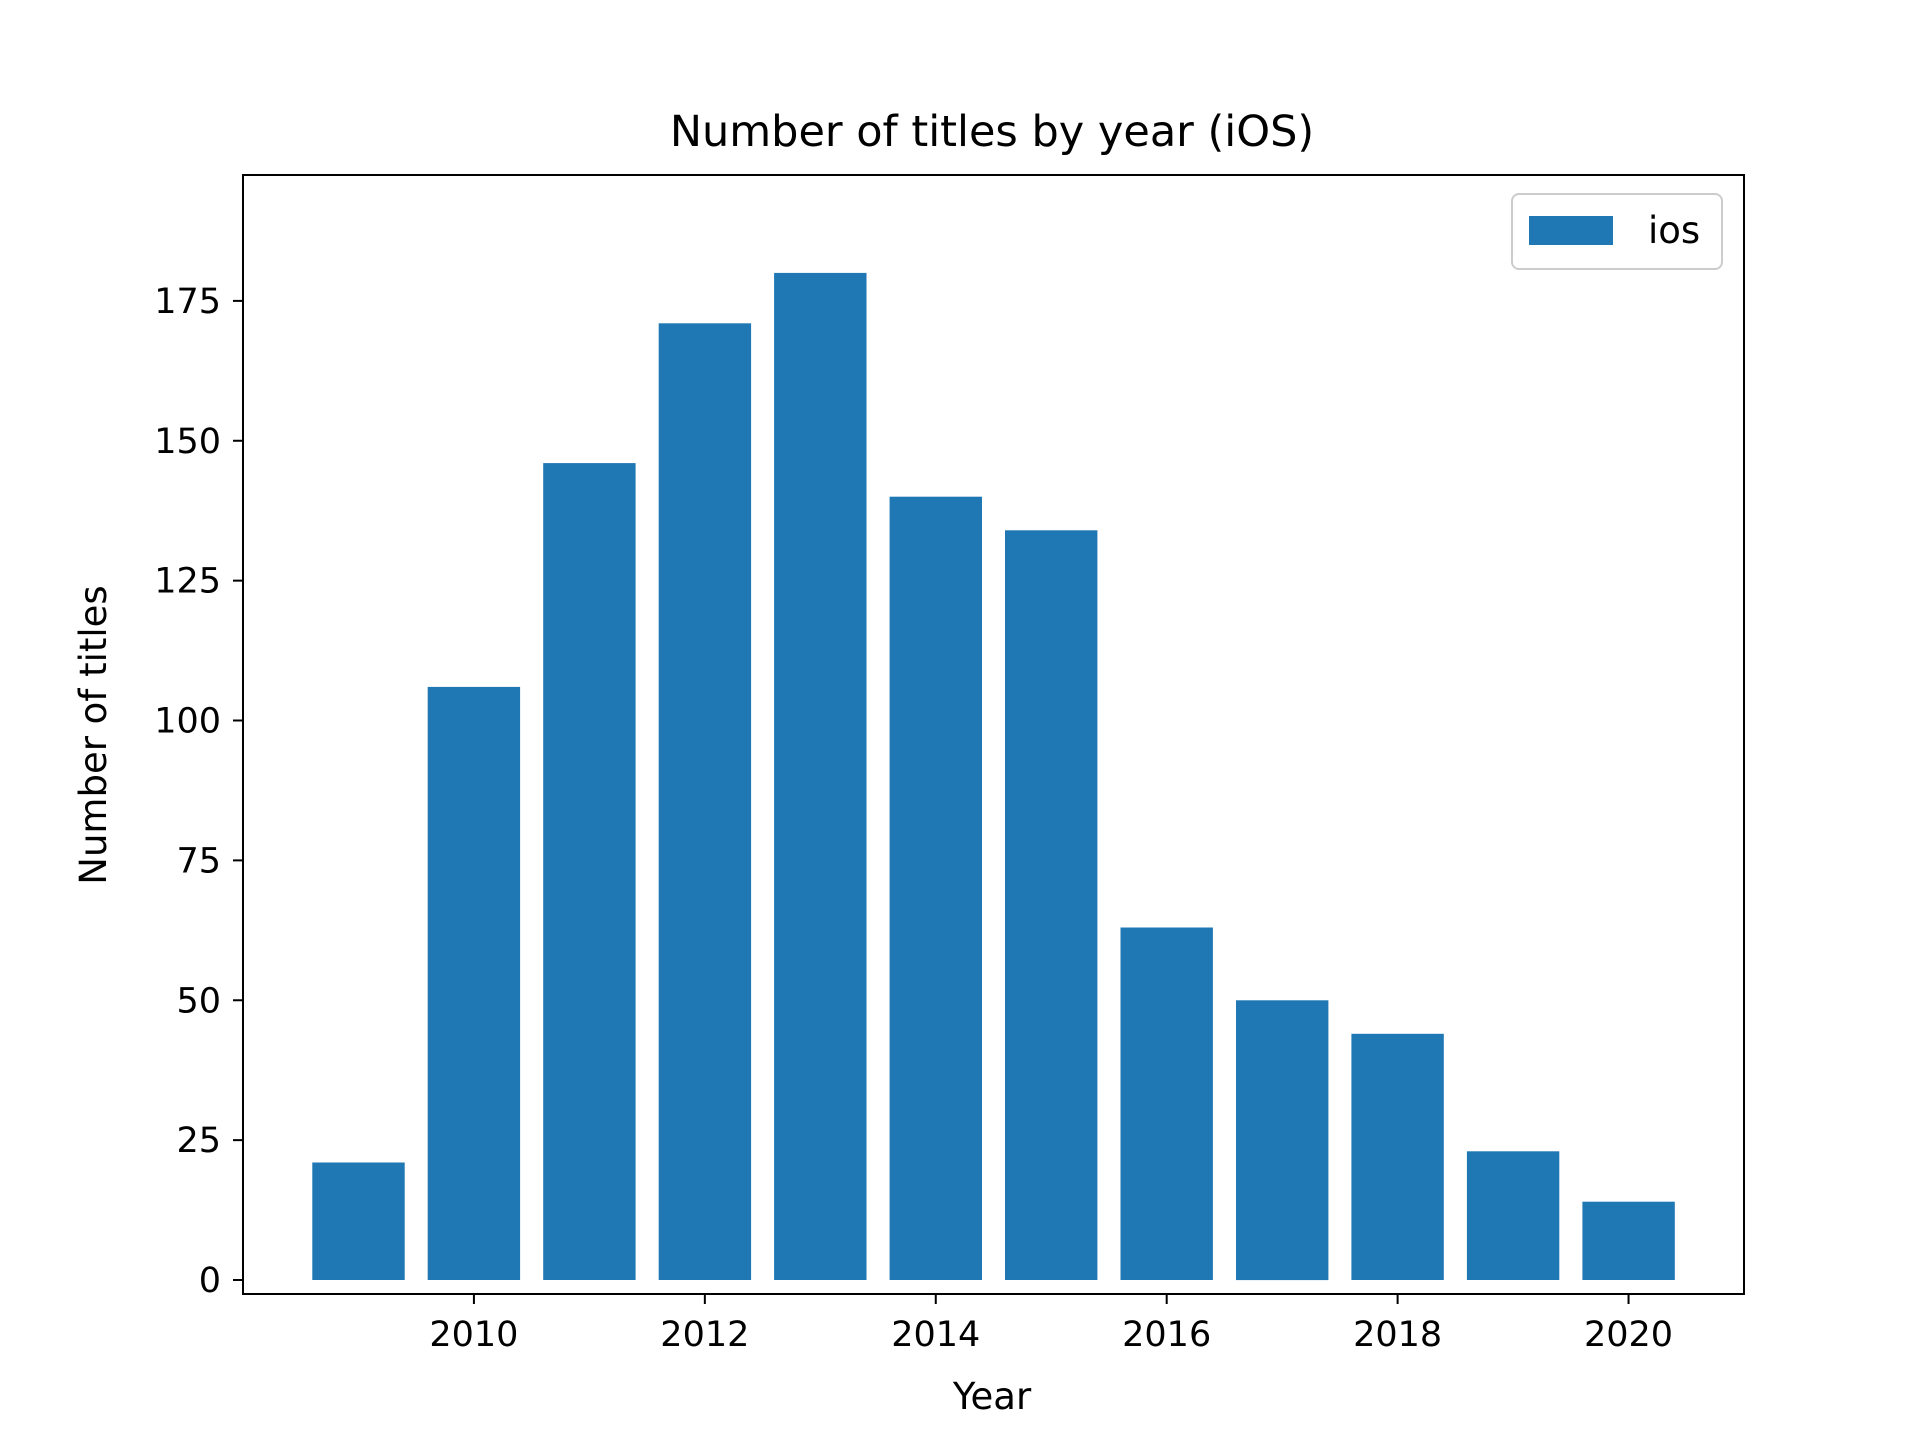  Describe the element at coordinates (187, 302) in the screenshot. I see `y-tick-label: 175` at that location.